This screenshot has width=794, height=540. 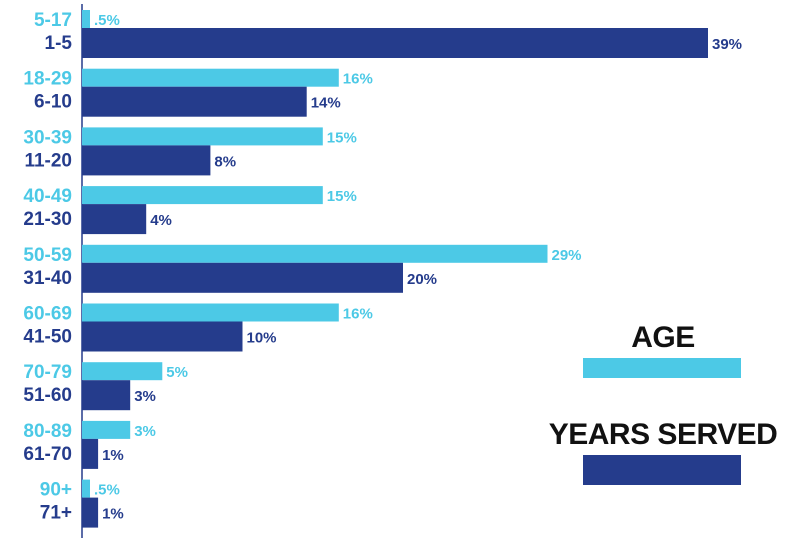 What do you see at coordinates (225, 161) in the screenshot?
I see `years-served-value-label: 8%` at bounding box center [225, 161].